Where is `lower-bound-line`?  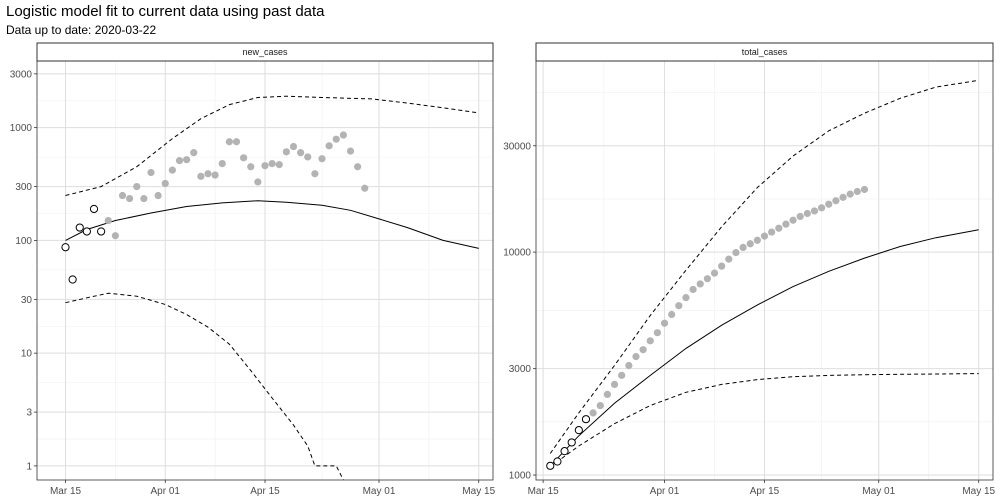 lower-bound-line is located at coordinates (204, 386).